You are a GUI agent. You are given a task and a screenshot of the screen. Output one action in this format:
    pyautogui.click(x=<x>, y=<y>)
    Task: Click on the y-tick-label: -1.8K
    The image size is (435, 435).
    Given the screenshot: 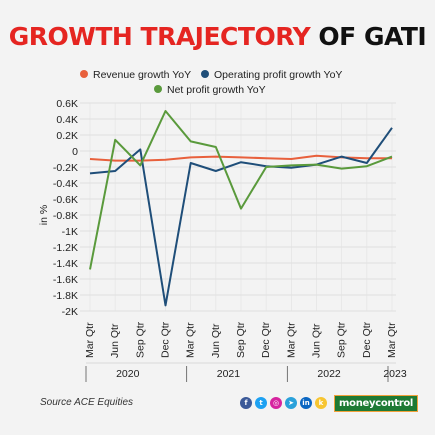 What is the action you would take?
    pyautogui.click(x=65, y=296)
    